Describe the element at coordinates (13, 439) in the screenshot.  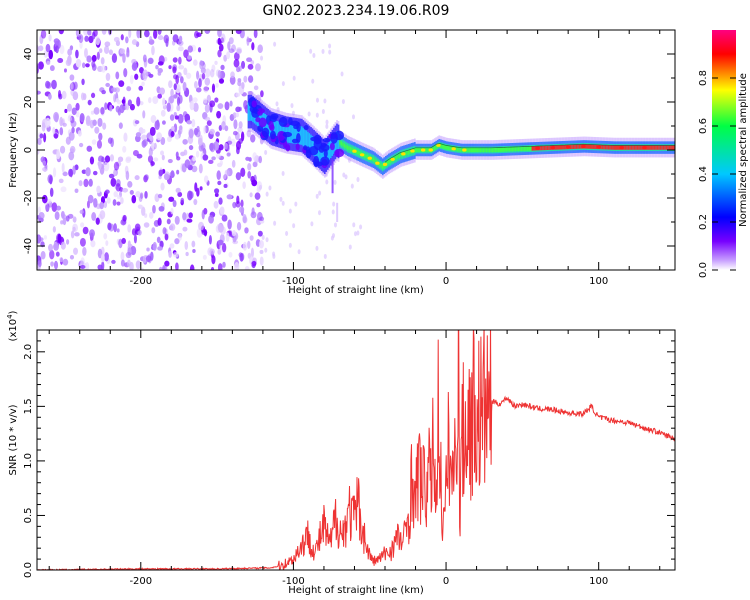
I see `snr-y-axis-label: SNR (10 * v/v)` at that location.